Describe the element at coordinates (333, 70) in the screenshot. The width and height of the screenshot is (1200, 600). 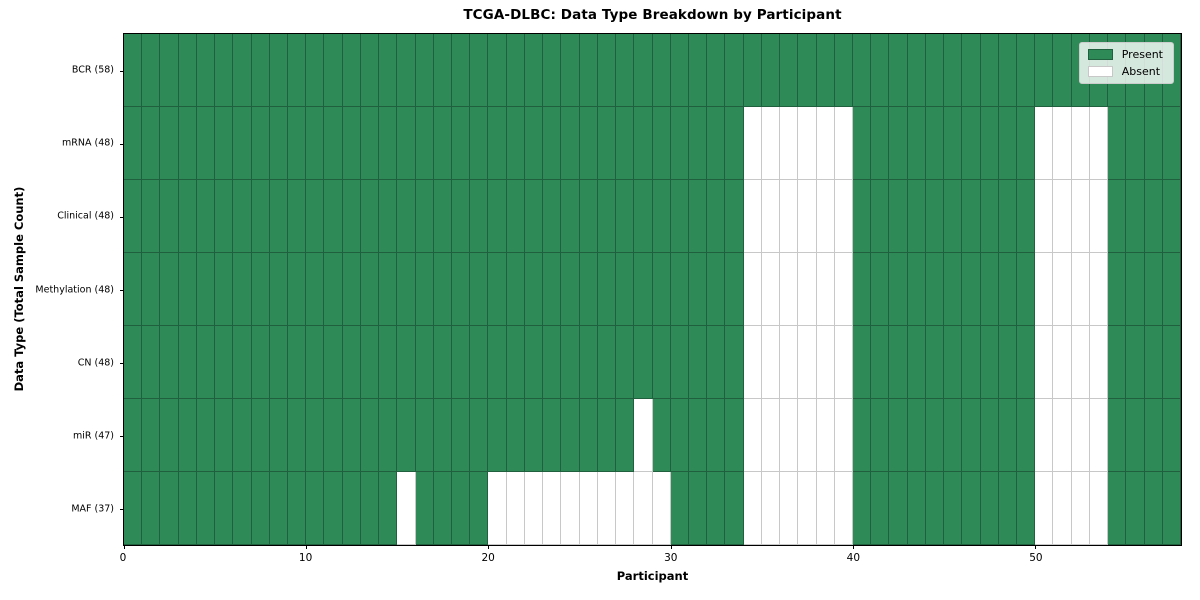
I see `cell-bcr-p11` at that location.